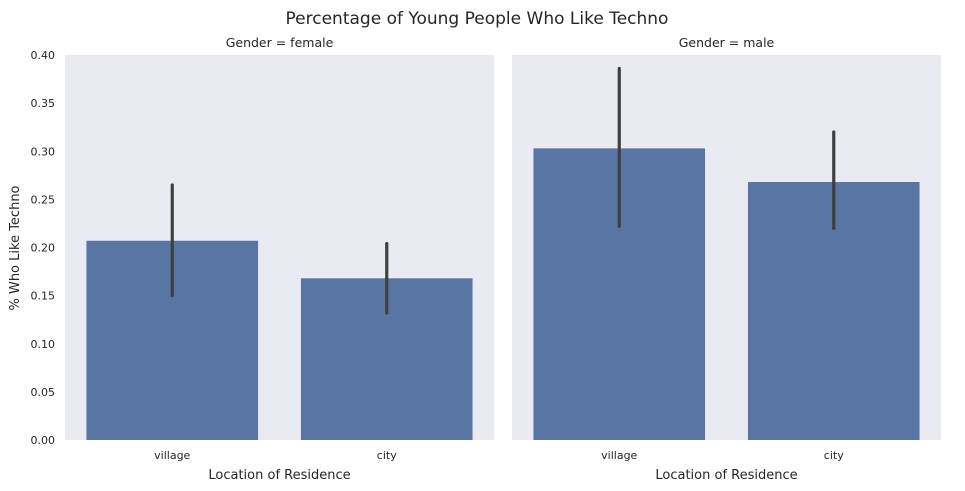 The height and width of the screenshot is (491, 965). Describe the element at coordinates (43, 55) in the screenshot. I see `y-tick-label: 0.40` at that location.